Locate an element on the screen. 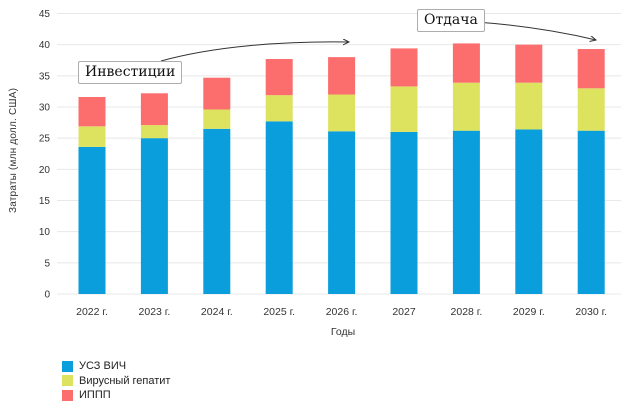  x-tick-label: 2029 г. is located at coordinates (529, 312).